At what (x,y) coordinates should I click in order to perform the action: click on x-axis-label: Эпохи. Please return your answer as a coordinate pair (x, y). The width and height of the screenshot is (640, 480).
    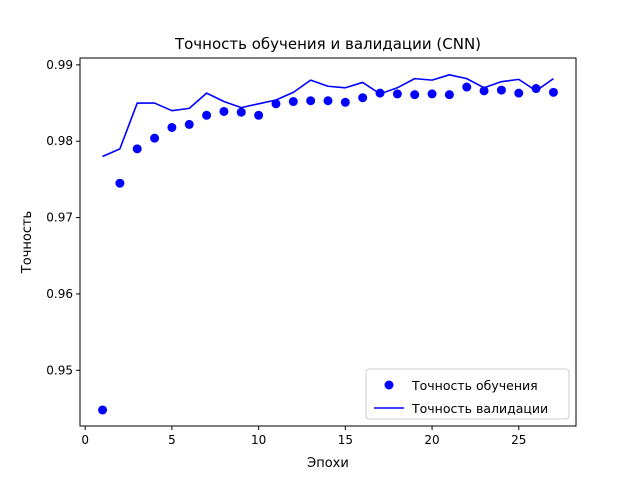
    Looking at the image, I should click on (328, 463).